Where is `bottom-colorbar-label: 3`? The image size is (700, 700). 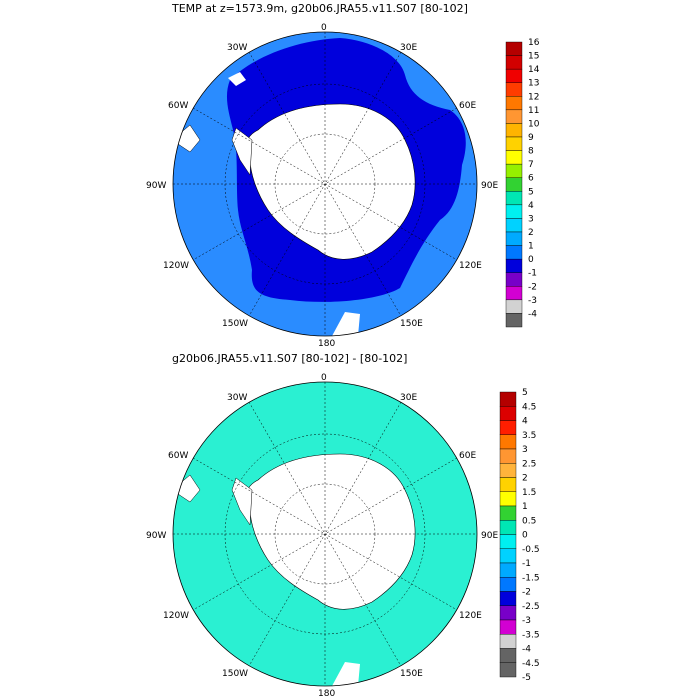 bottom-colorbar-label: 3 is located at coordinates (525, 450).